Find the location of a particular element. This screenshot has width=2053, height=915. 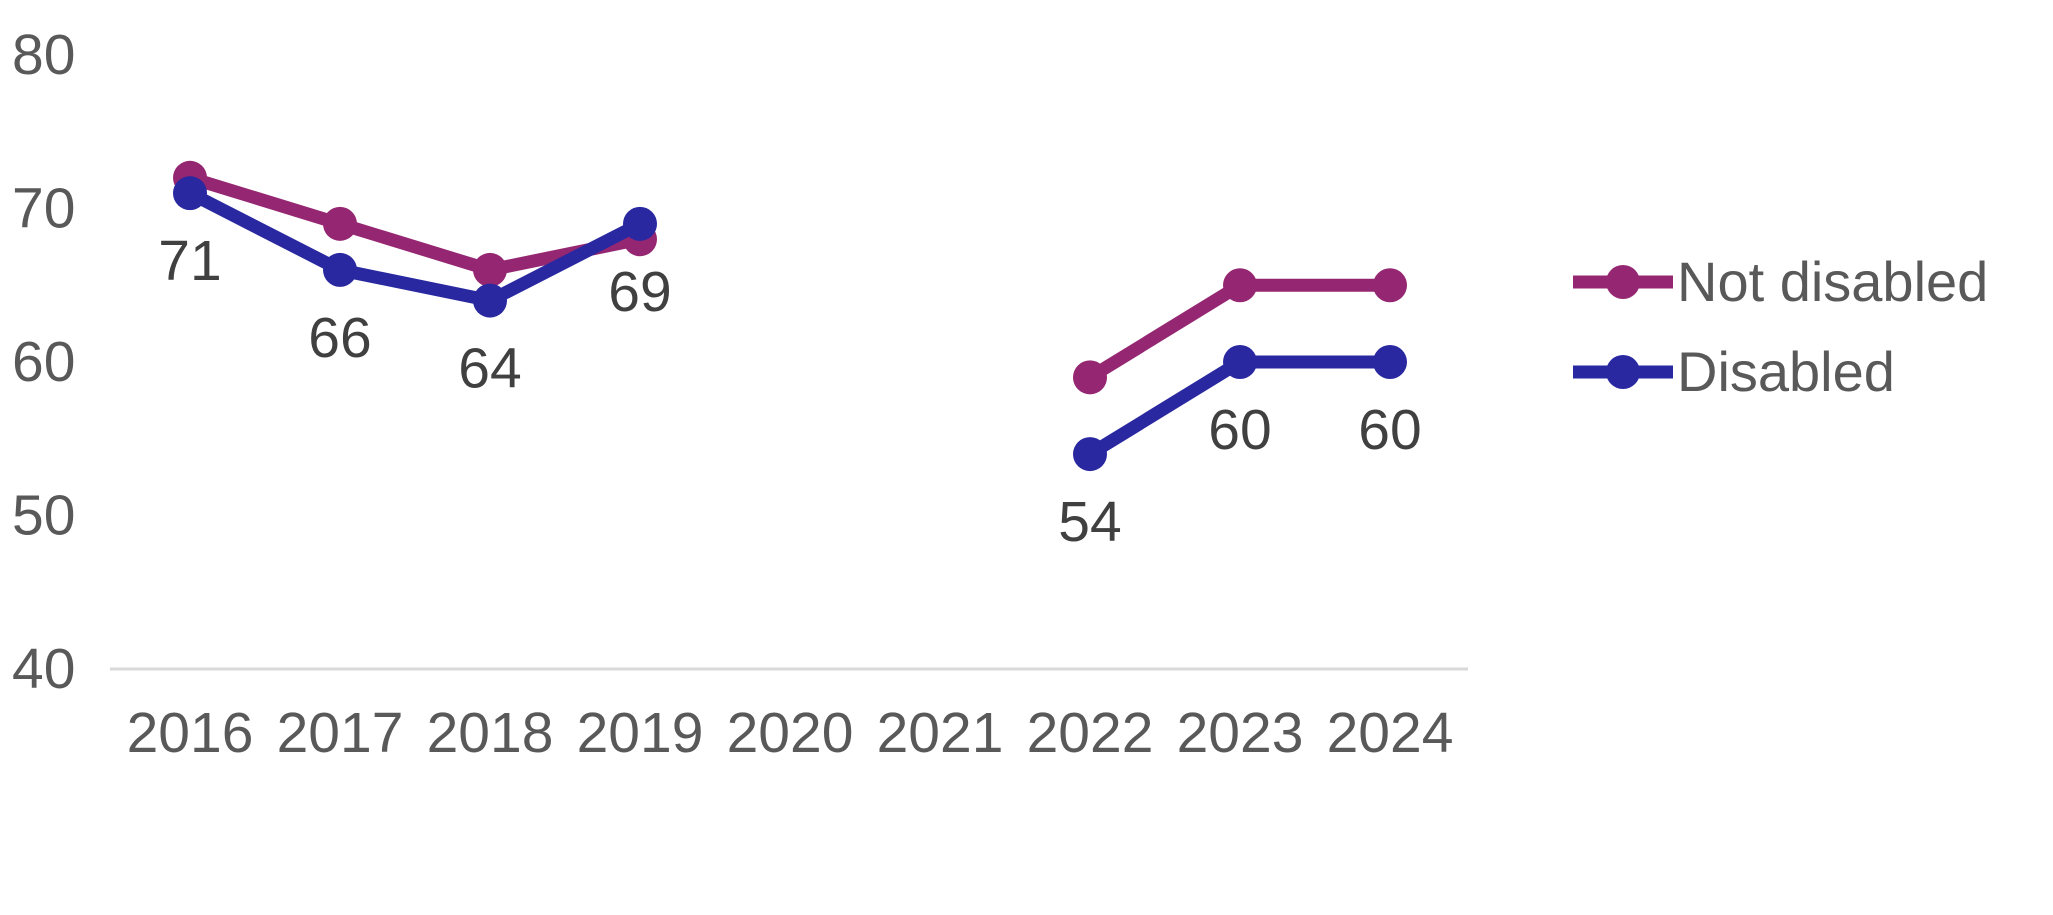

legend-label-not-disabled: Not disabled is located at coordinates (1833, 281).